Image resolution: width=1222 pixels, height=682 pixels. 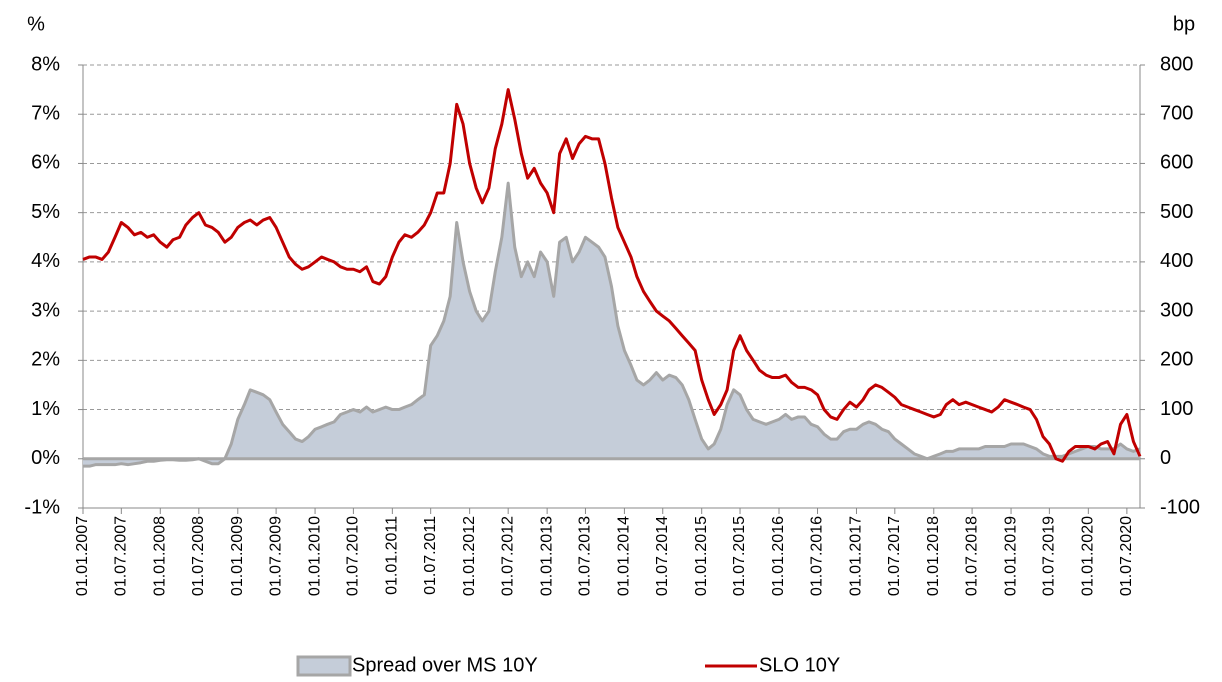 What do you see at coordinates (237, 556) in the screenshot?
I see `x-tick-label: 01.01.2009` at bounding box center [237, 556].